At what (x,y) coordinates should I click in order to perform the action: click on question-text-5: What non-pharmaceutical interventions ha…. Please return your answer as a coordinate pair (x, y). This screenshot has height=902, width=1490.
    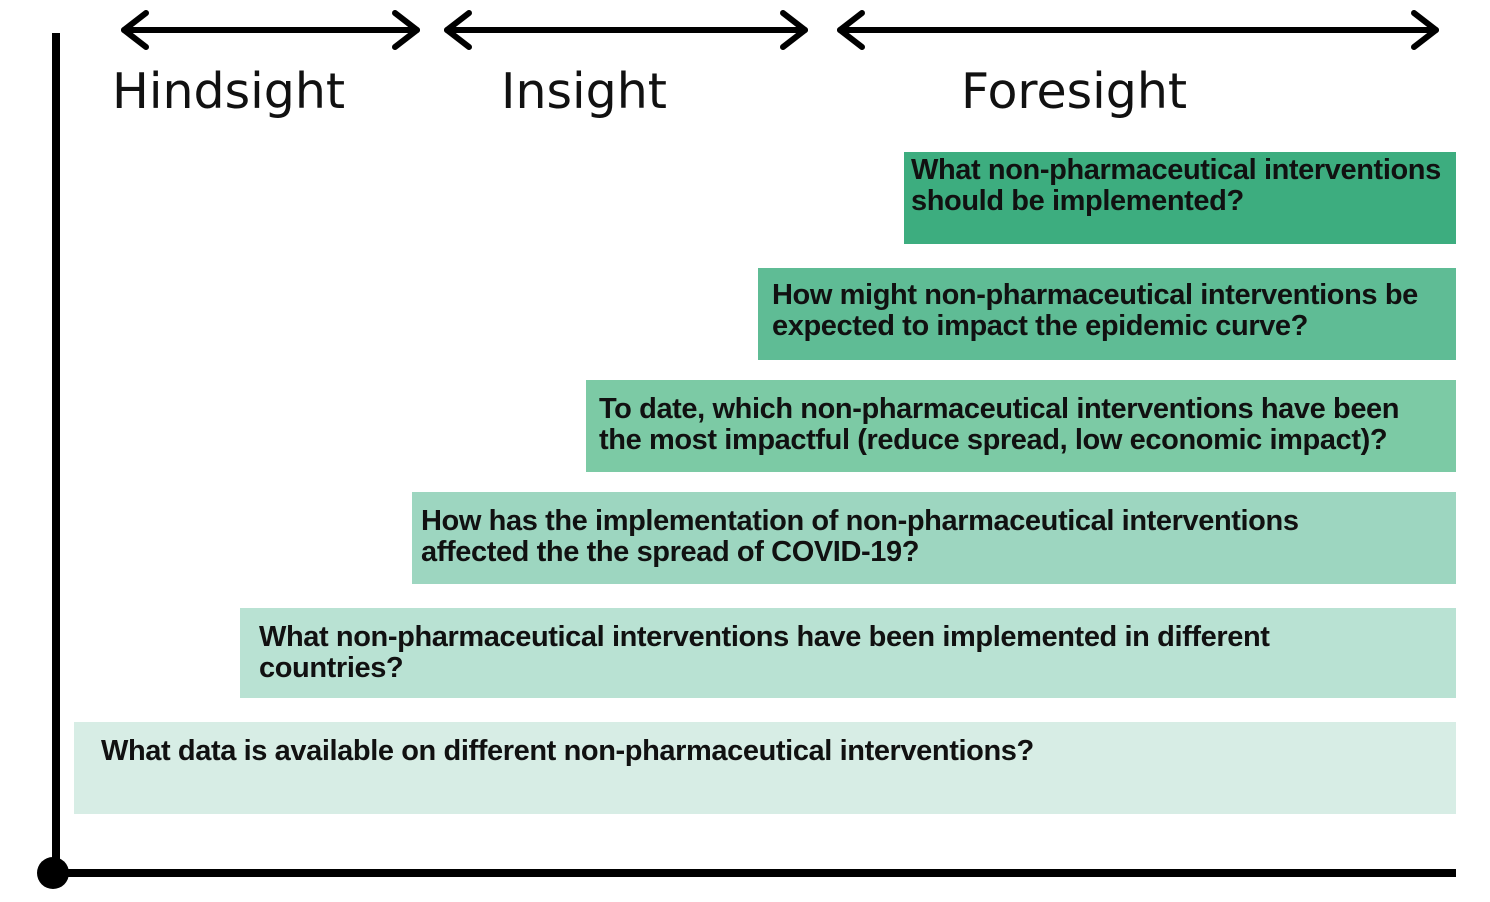
    Looking at the image, I should click on (764, 652).